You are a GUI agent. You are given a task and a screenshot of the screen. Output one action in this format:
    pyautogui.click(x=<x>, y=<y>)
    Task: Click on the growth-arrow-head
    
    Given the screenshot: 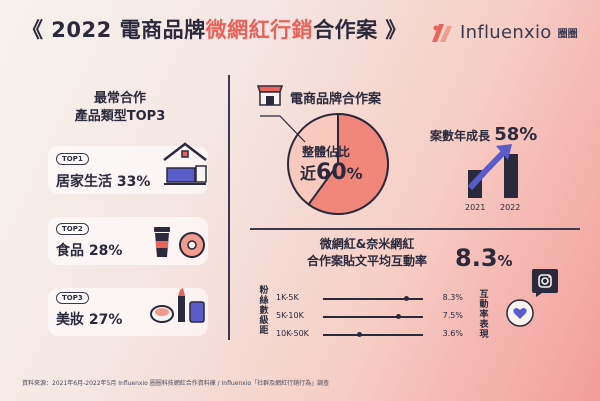 What is the action you would take?
    pyautogui.click(x=504, y=152)
    